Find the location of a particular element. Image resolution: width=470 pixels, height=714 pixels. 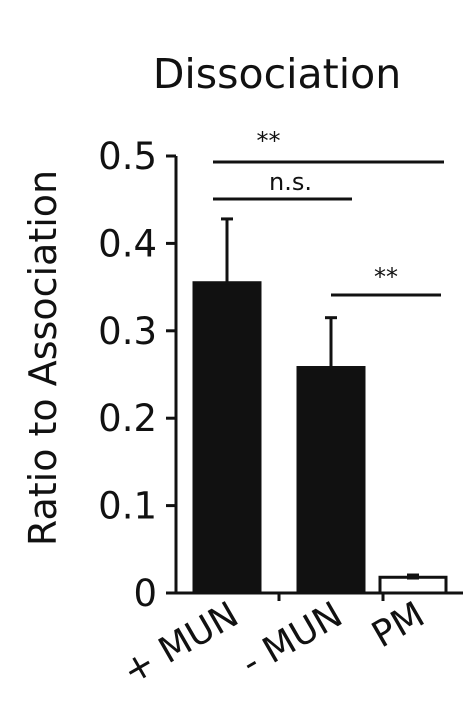

y-axis-label: Ratio to Association is located at coordinates (43, 358).